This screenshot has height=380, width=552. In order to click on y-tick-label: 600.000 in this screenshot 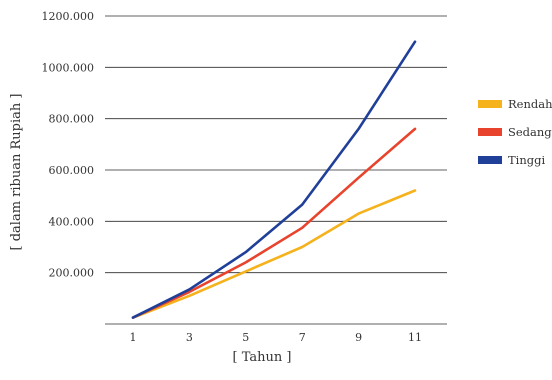, I will do `click(72, 170)`.